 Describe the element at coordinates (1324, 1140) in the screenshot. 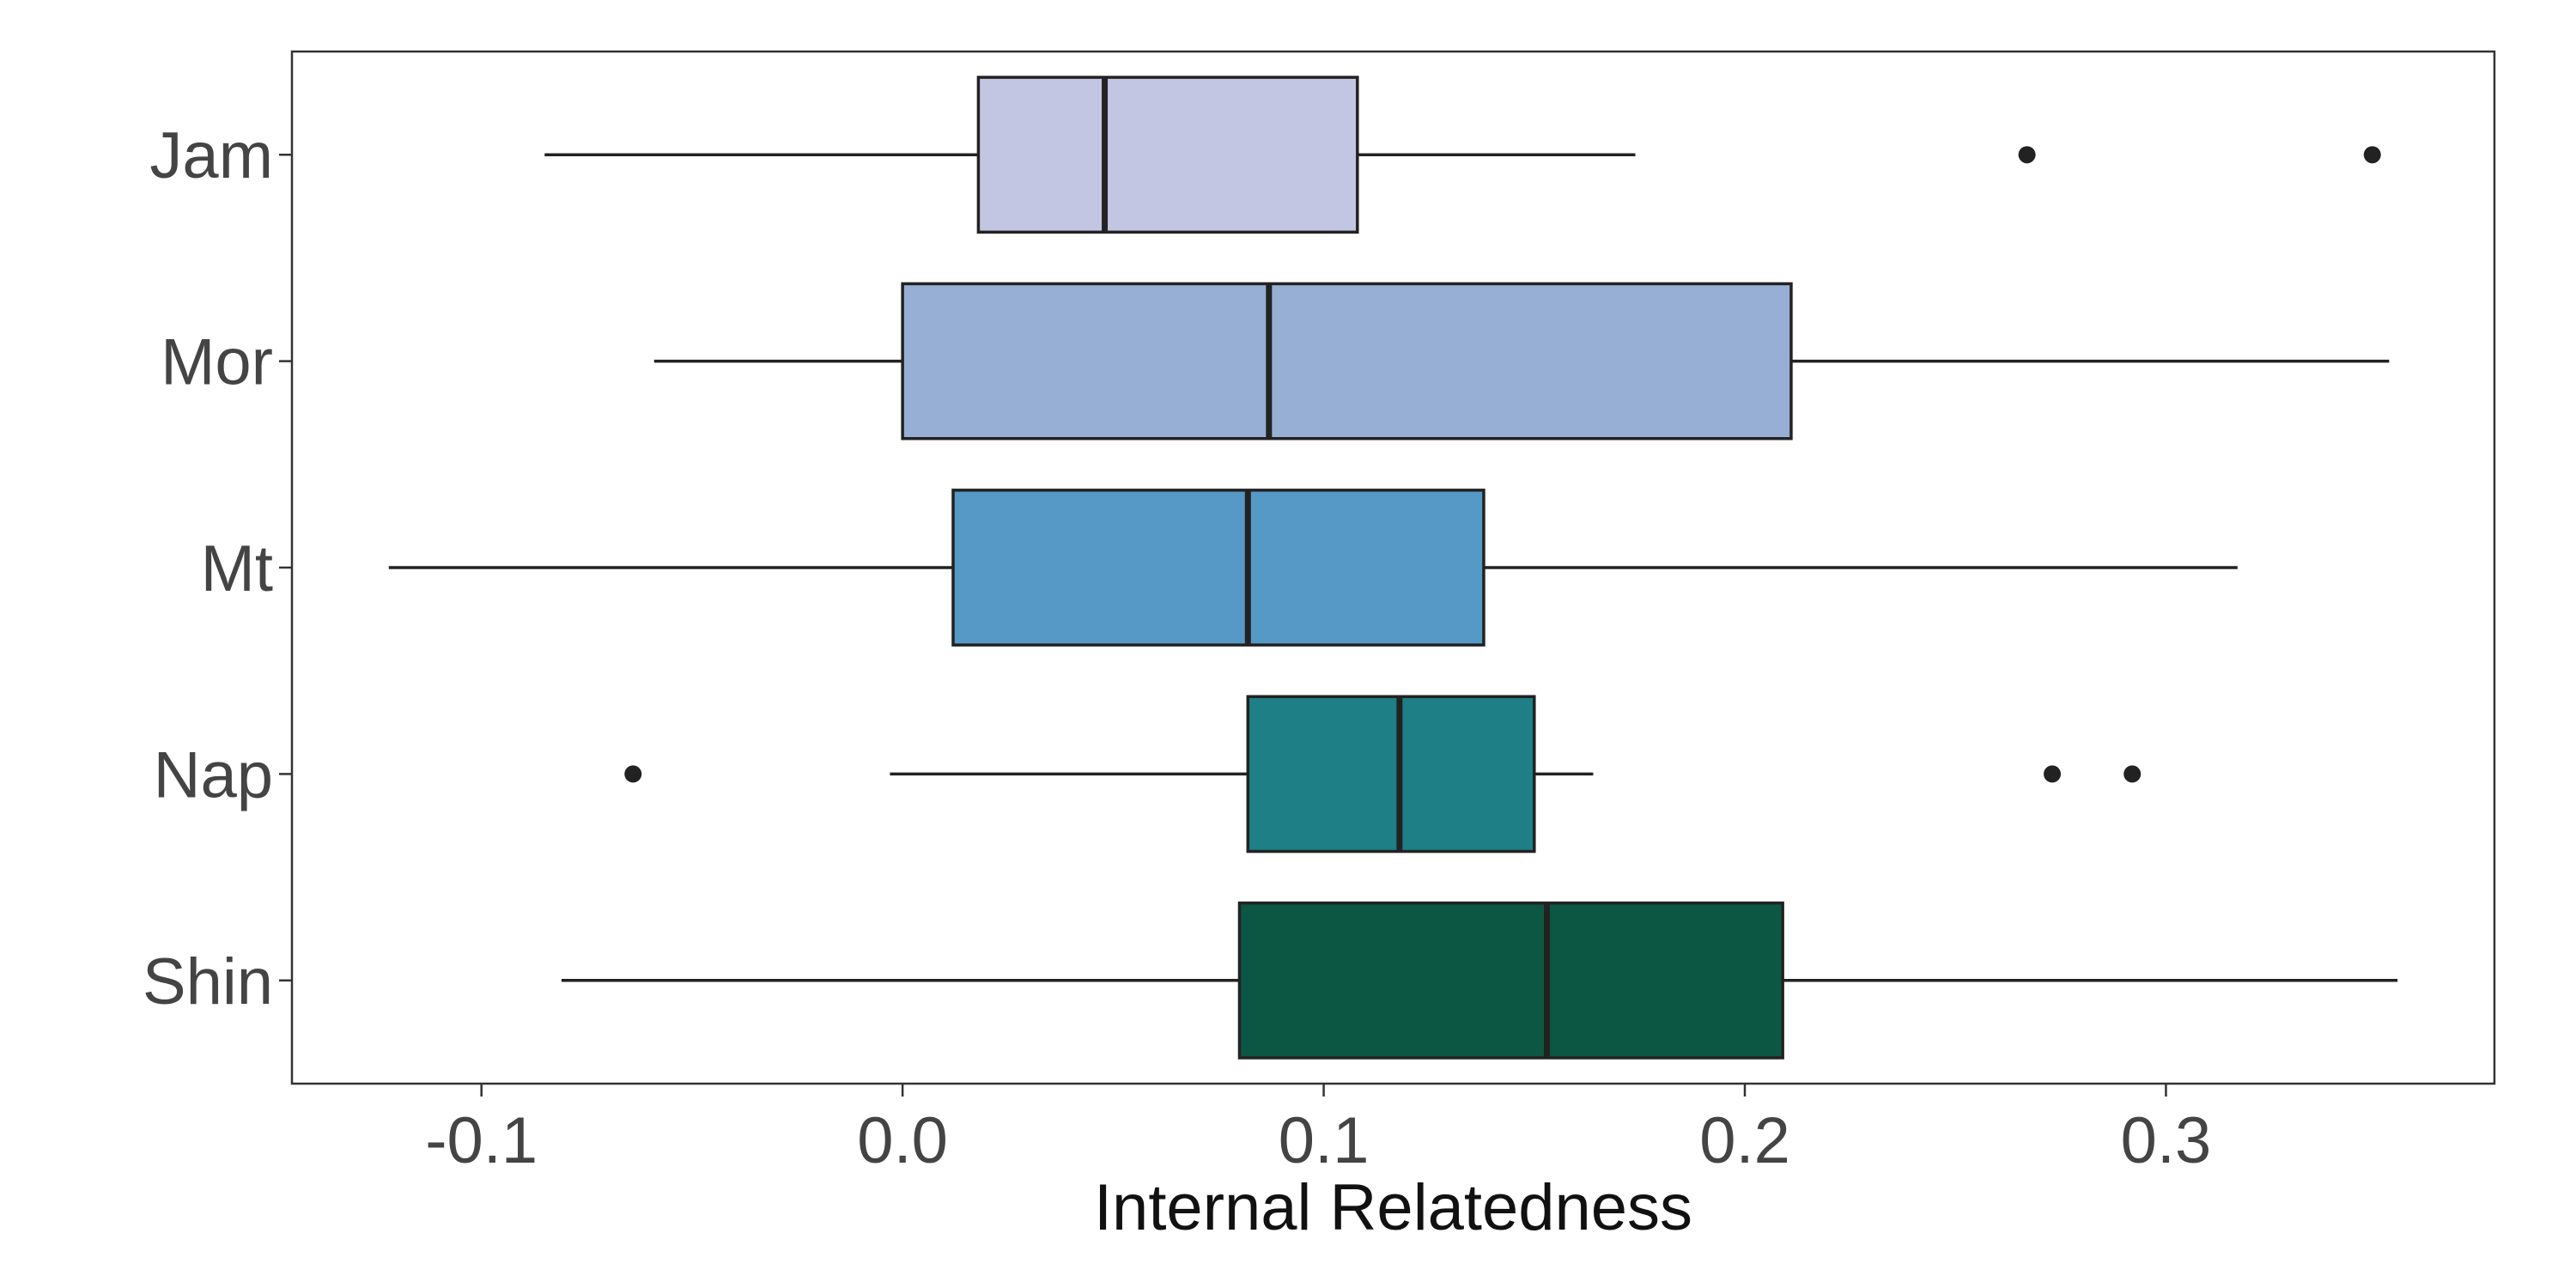

I see `x-tick-label: 0.1` at that location.